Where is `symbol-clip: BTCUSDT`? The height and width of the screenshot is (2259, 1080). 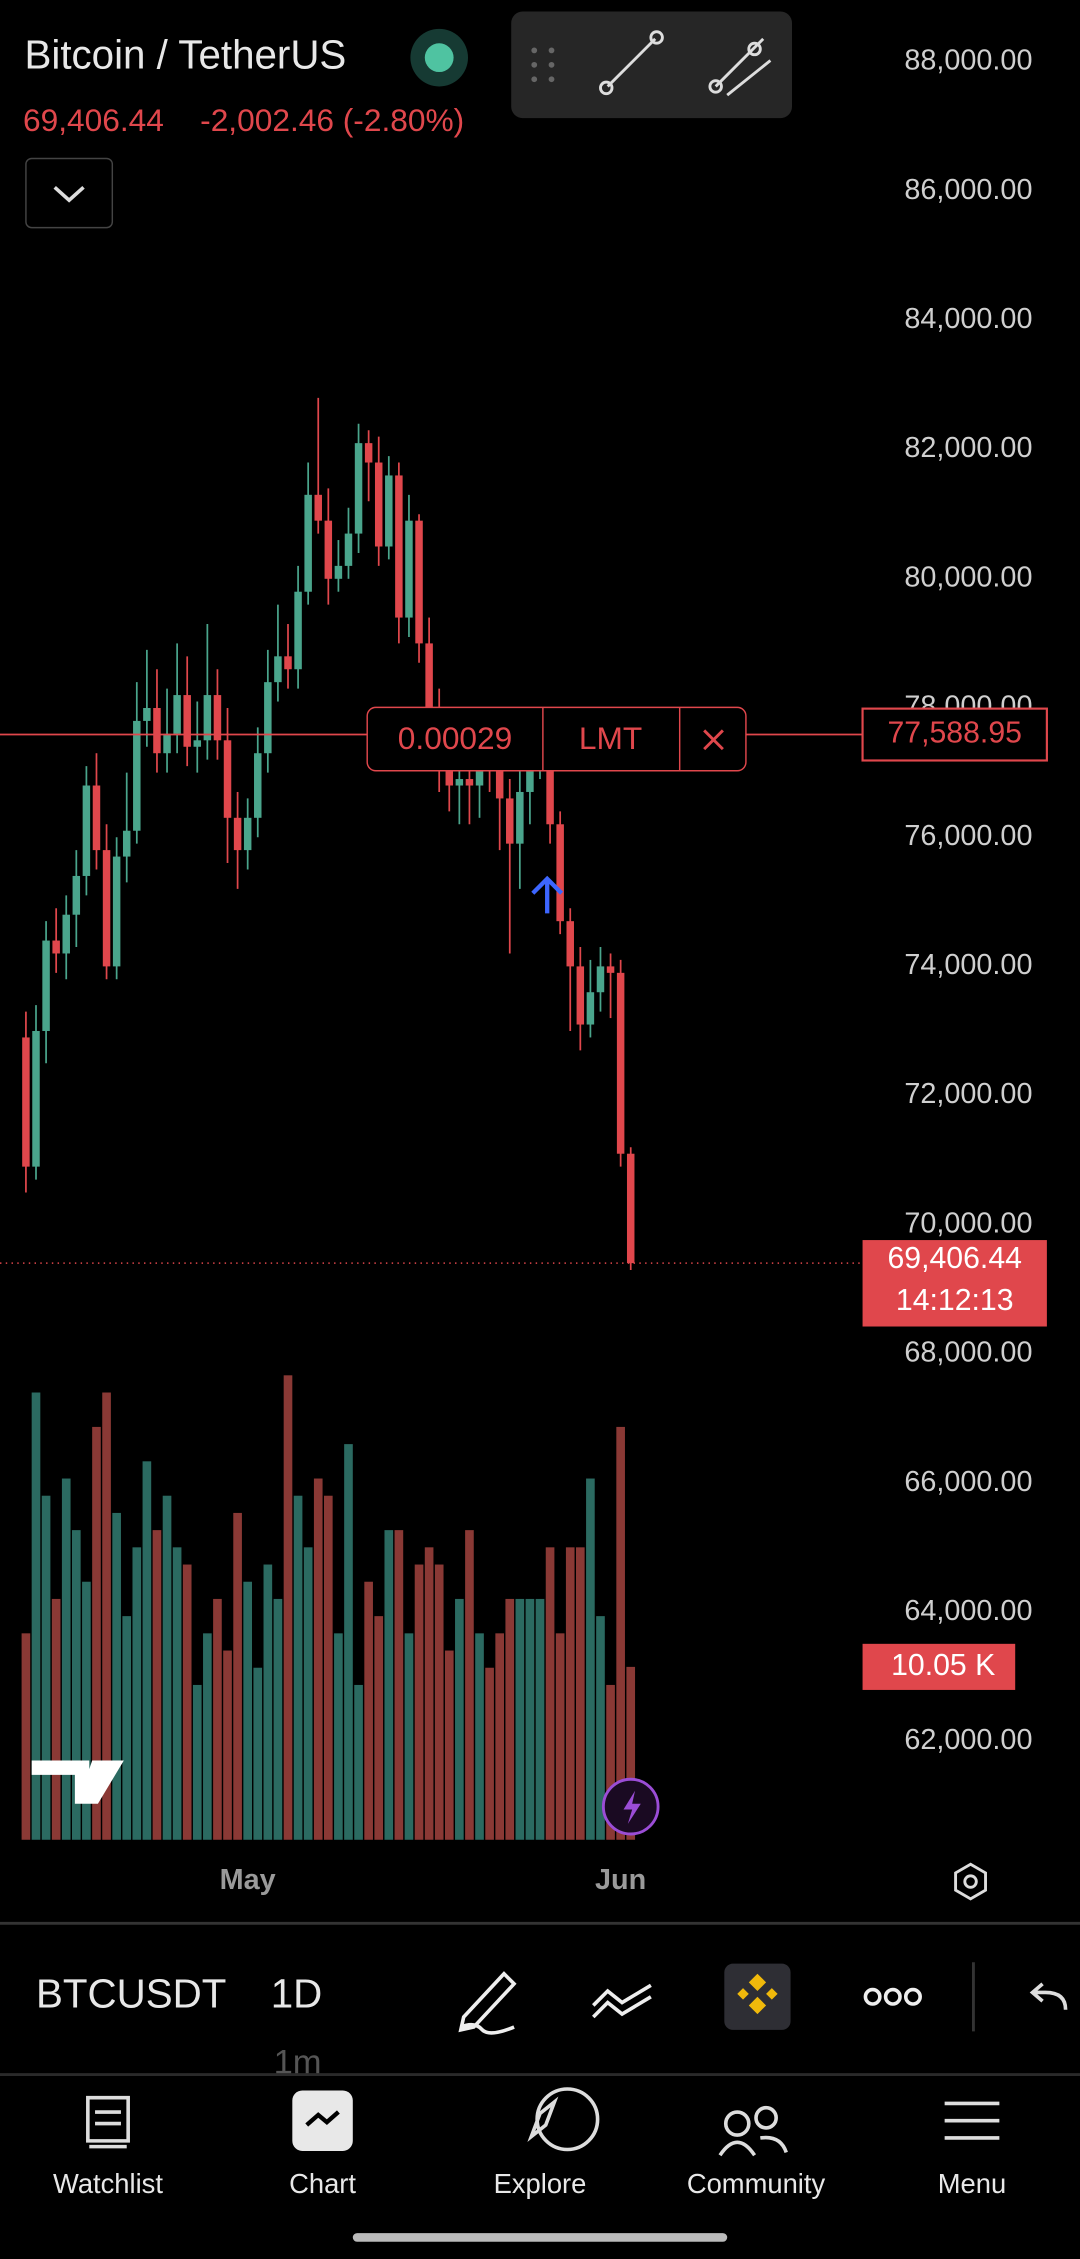
symbol-clip: BTCUSDT is located at coordinates (131, 1993).